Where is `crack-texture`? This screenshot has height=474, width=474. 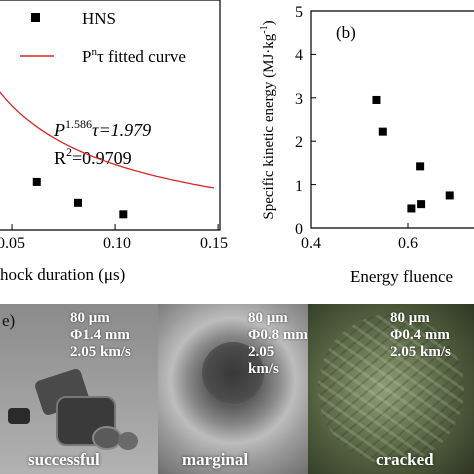 crack-texture is located at coordinates (391, 389).